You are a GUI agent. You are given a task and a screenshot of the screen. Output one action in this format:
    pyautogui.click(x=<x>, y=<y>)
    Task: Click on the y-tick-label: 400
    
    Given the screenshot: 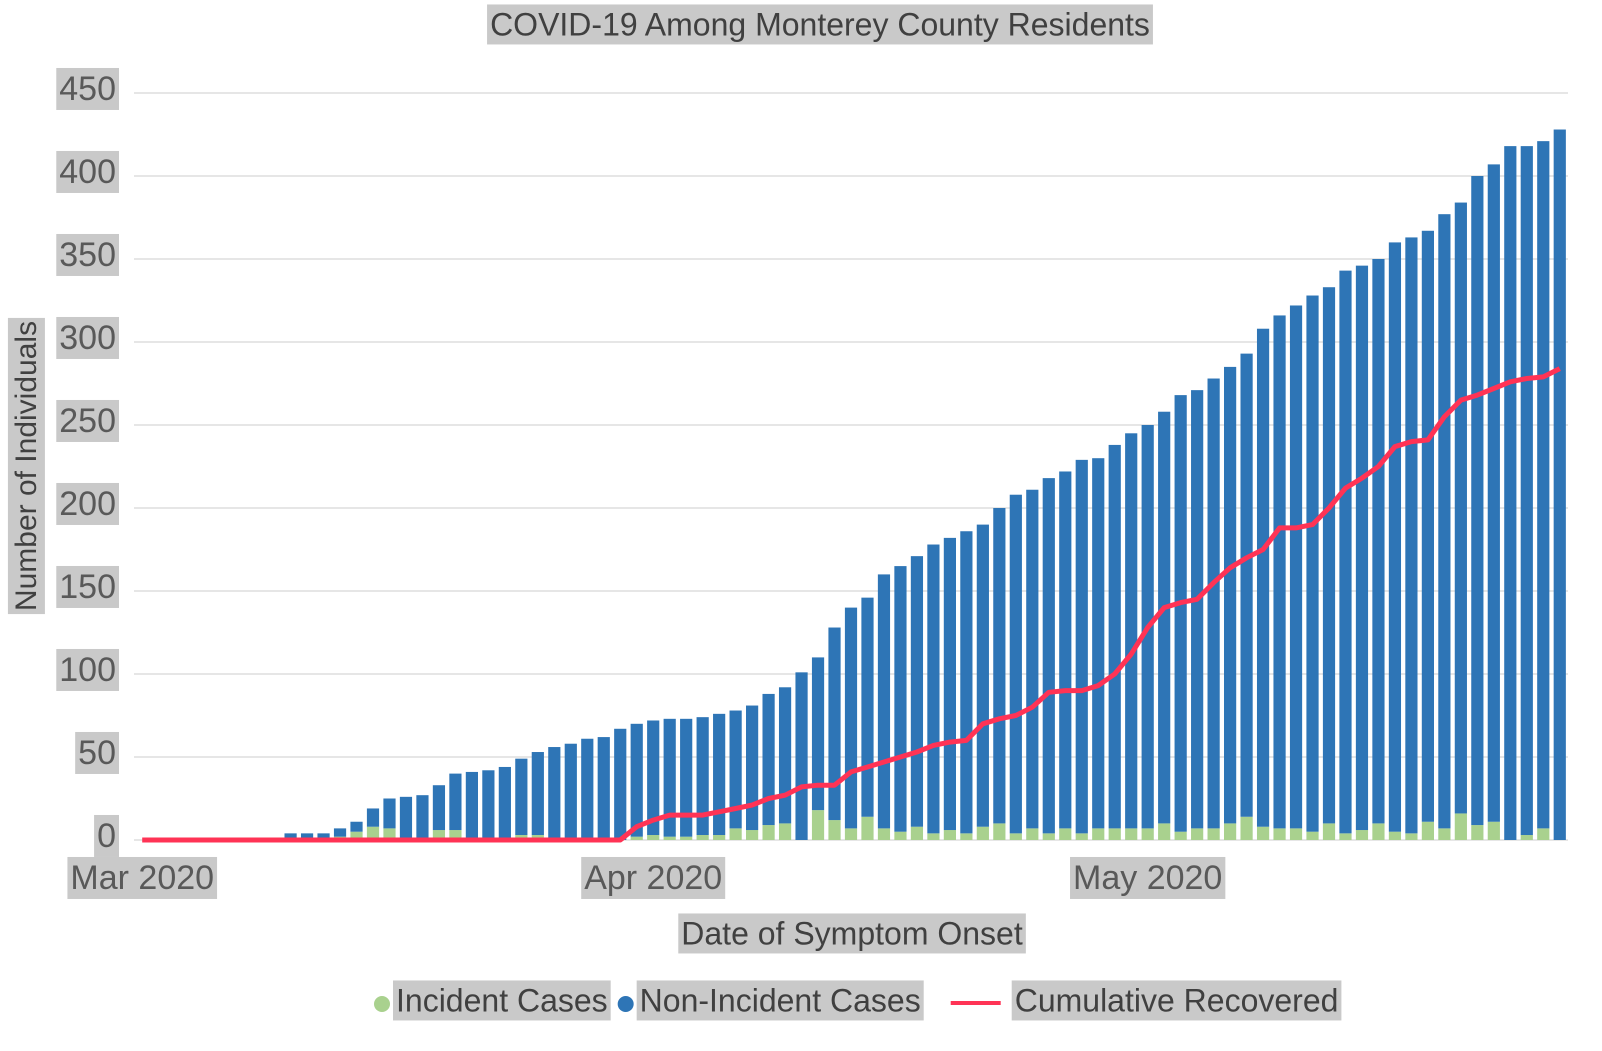 What is the action you would take?
    pyautogui.click(x=87, y=172)
    